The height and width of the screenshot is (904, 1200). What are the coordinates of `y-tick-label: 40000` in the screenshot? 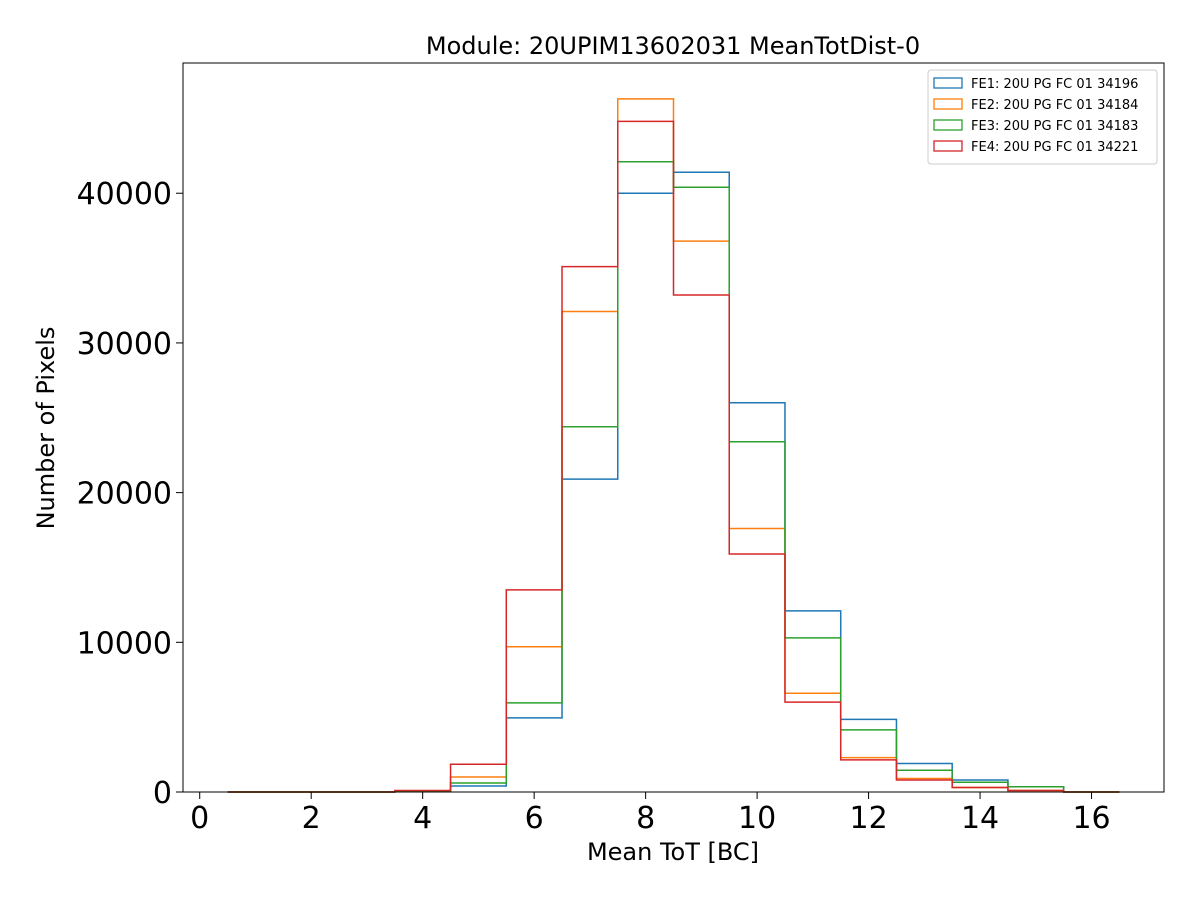 It's located at (124, 194).